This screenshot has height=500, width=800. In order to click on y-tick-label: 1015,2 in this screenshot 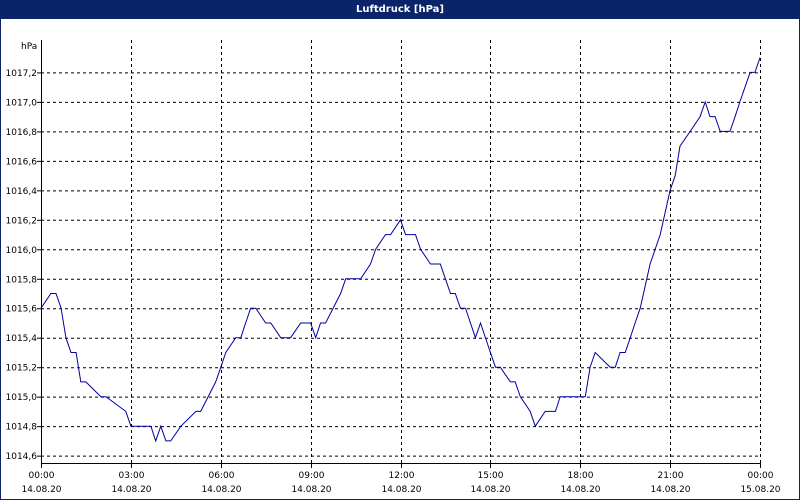, I will do `click(22, 369)`.